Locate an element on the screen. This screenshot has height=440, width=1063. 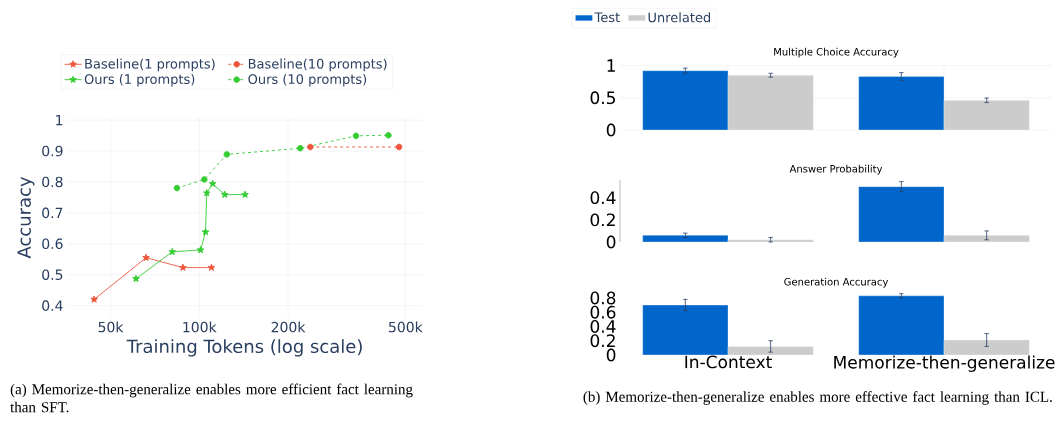
legend-label: Ours (10 prompts) is located at coordinates (307, 80).